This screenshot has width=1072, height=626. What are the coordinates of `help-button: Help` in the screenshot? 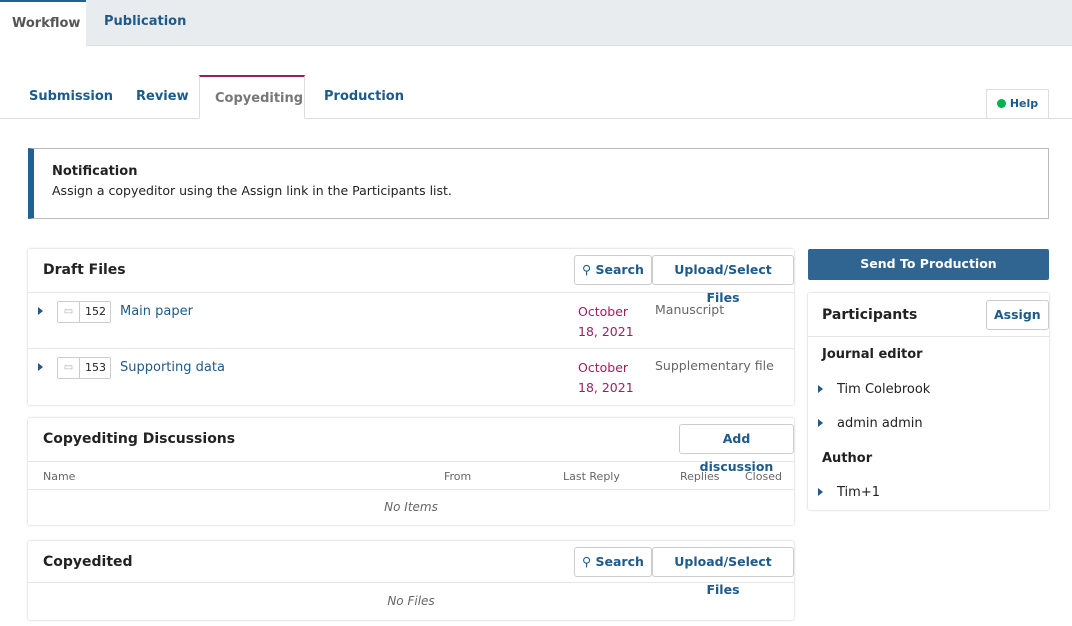 It's located at (1017, 103).